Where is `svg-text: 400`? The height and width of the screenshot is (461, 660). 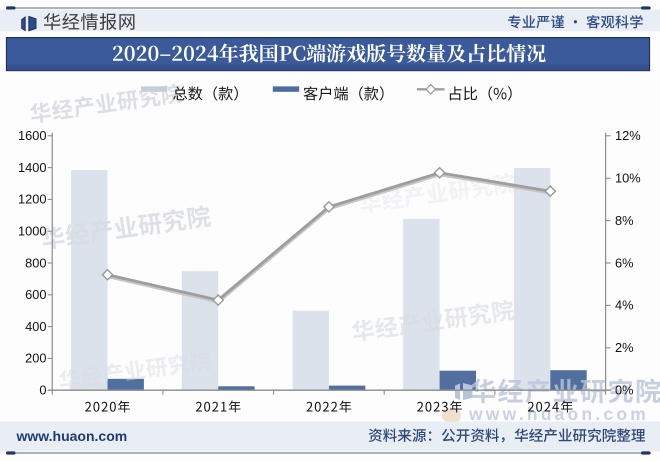
svg-text: 400 is located at coordinates (35, 326).